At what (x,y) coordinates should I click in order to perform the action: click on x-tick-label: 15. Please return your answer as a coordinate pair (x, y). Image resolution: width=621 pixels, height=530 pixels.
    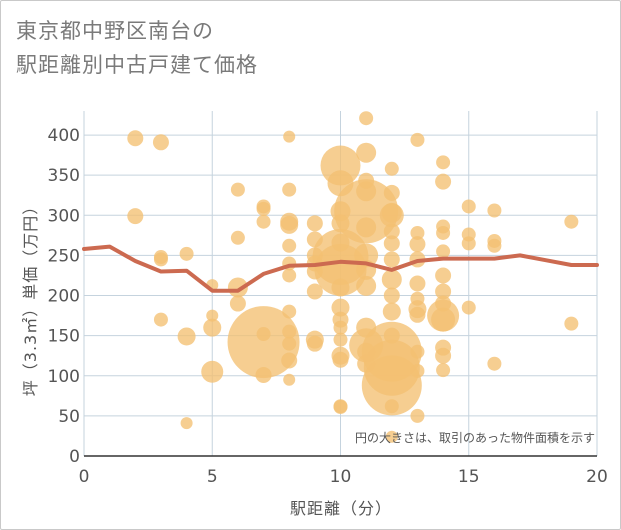
    Looking at the image, I should click on (469, 477).